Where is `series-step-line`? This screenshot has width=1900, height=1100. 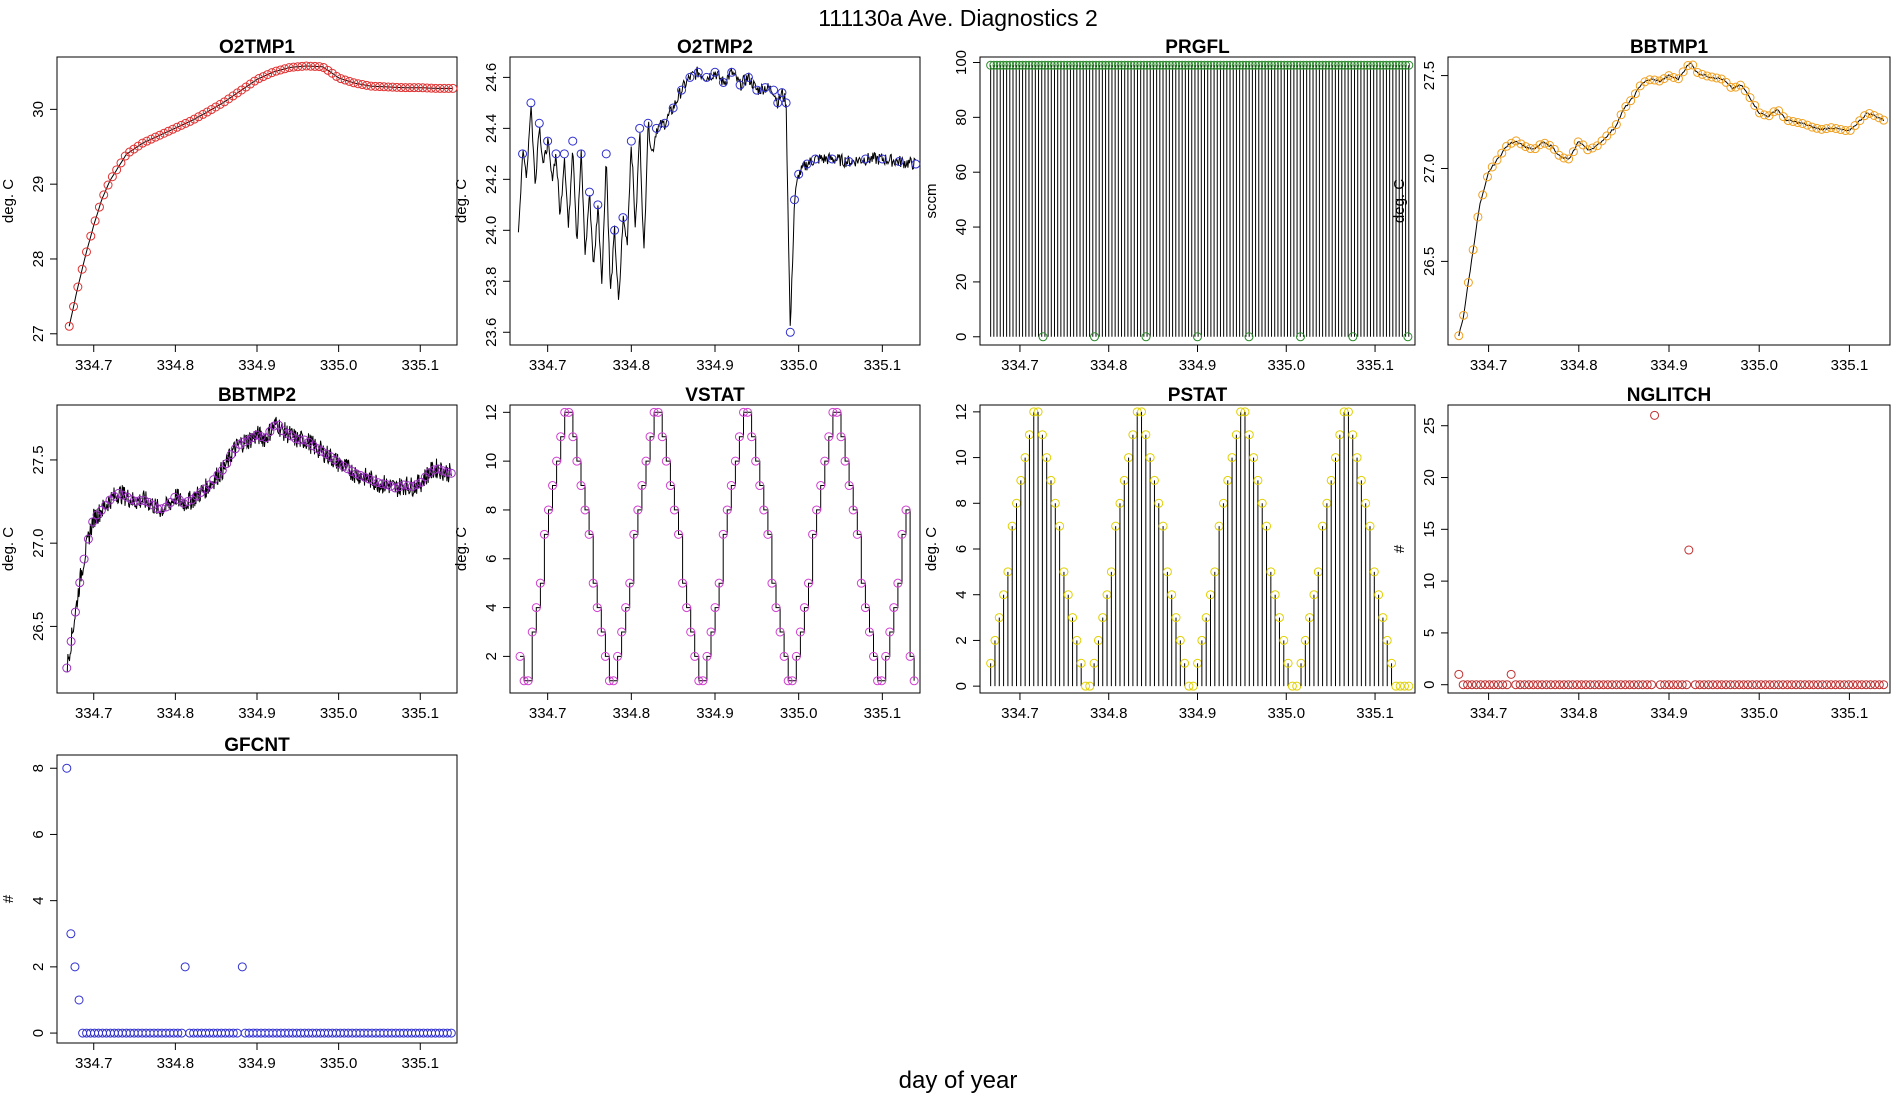
series-step-line is located at coordinates (717, 546).